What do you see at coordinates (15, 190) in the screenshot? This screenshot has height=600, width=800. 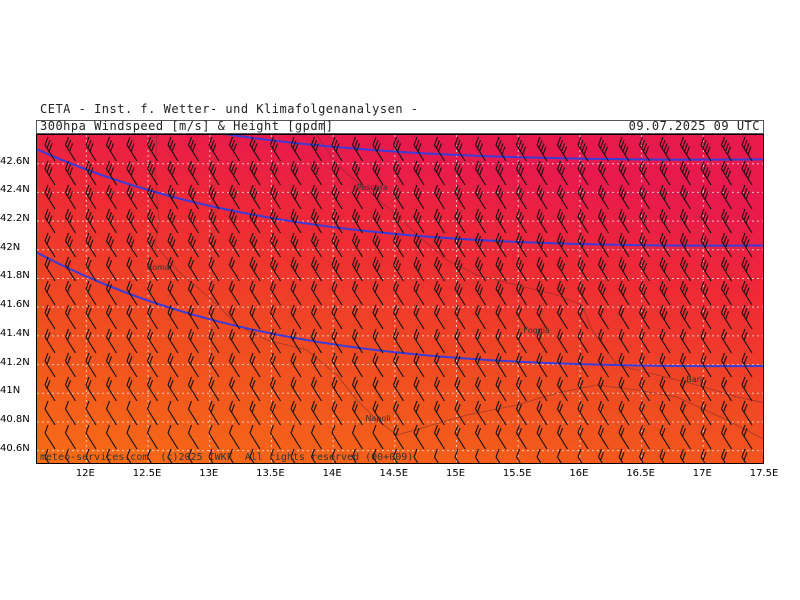 I see `latitude-tick-label: 42.4N` at bounding box center [15, 190].